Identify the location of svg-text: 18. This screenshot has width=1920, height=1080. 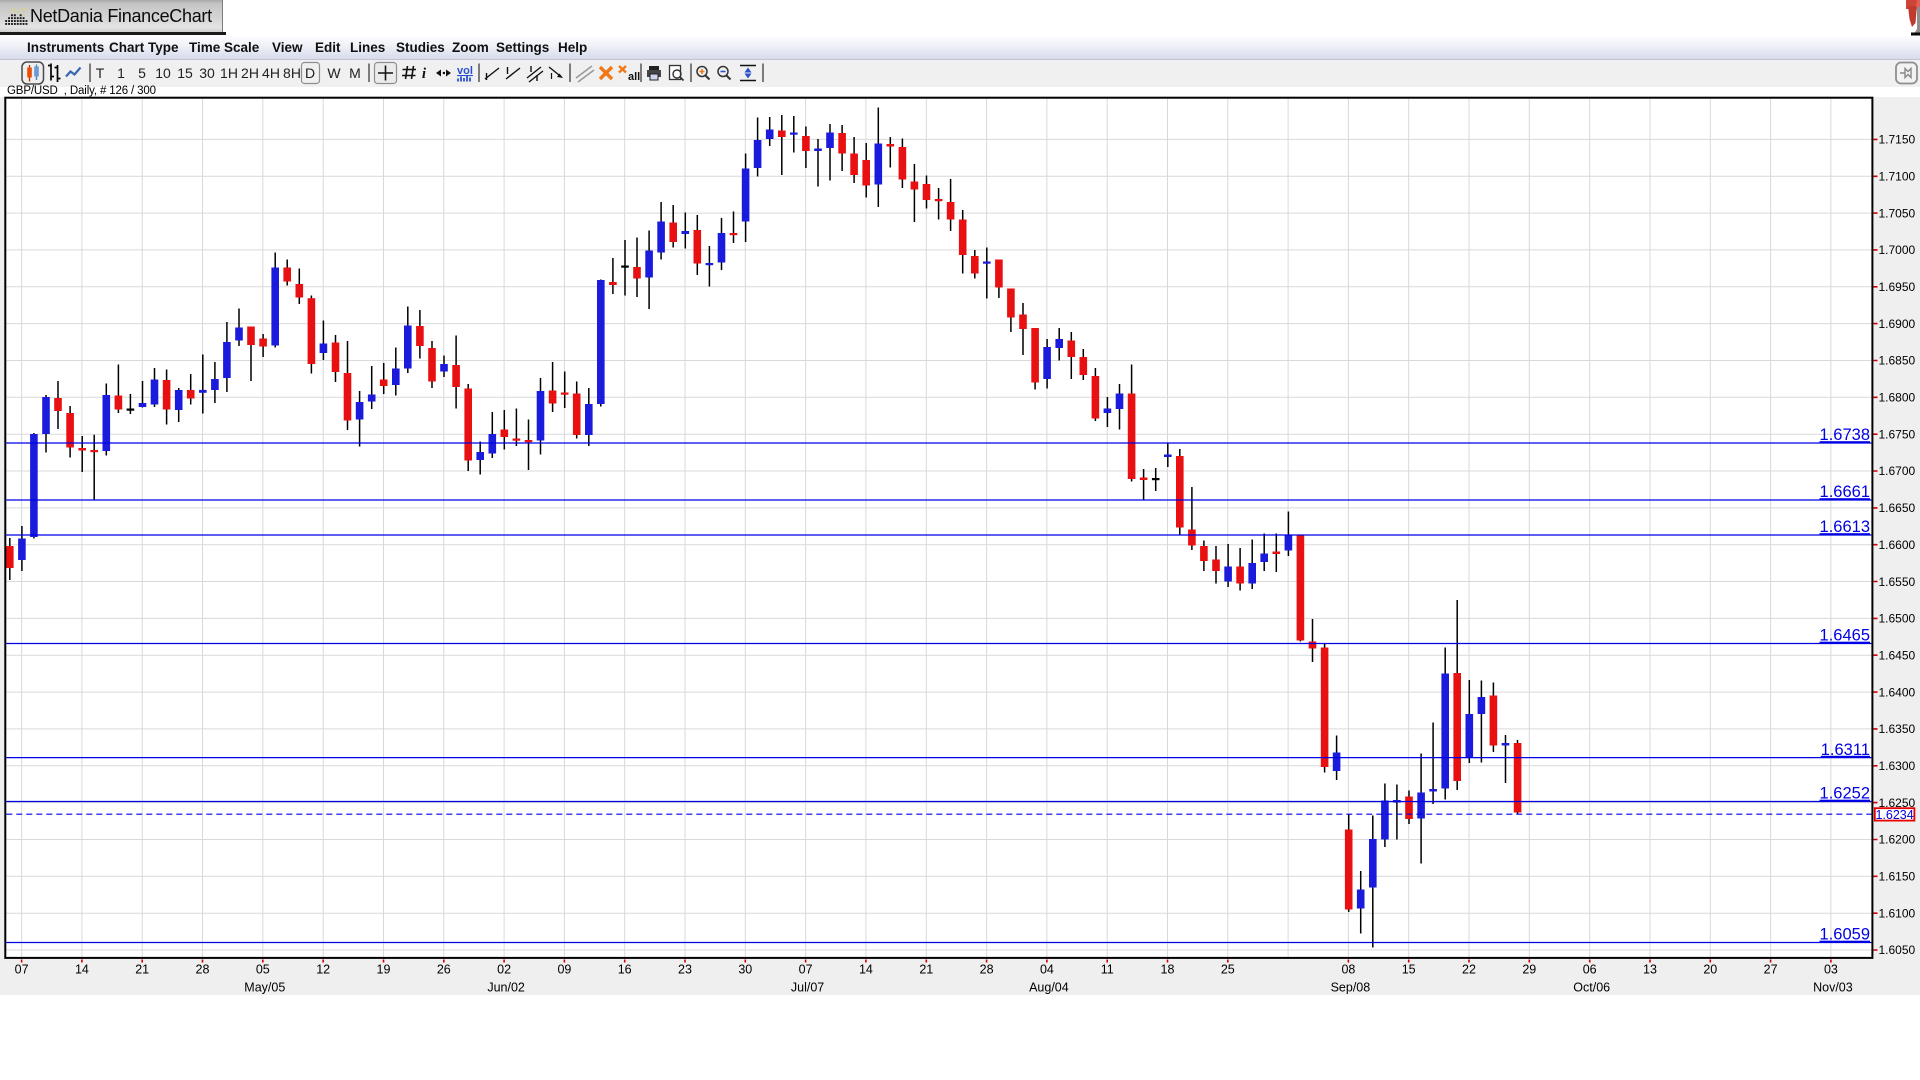
(1168, 970).